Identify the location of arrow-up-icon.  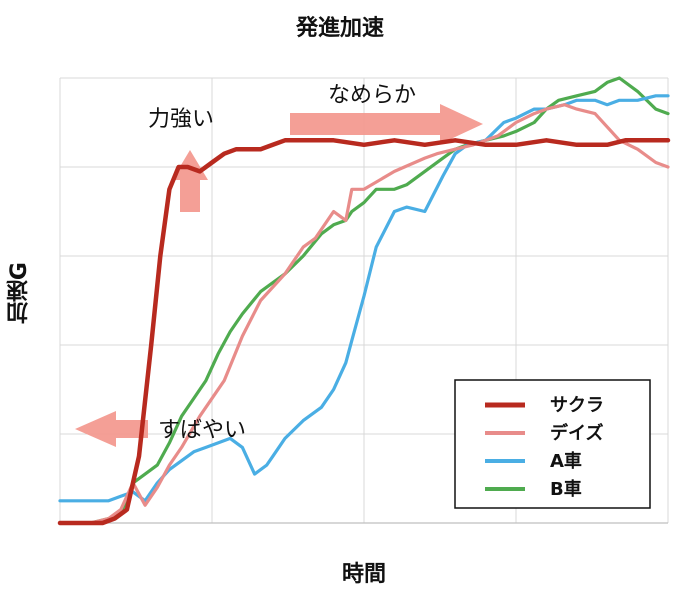
(190, 181).